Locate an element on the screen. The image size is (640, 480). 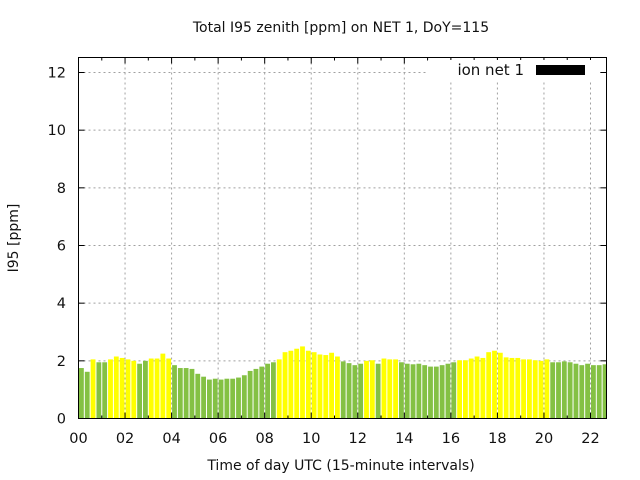
legend-swatch is located at coordinates (560, 70).